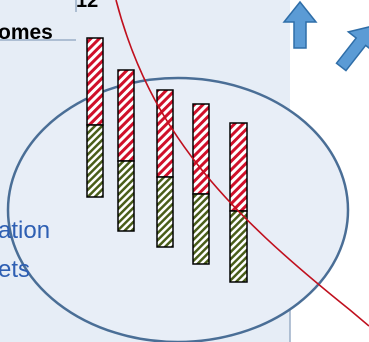  Describe the element at coordinates (165, 212) in the screenshot. I see `bar-3-green-segment` at that location.